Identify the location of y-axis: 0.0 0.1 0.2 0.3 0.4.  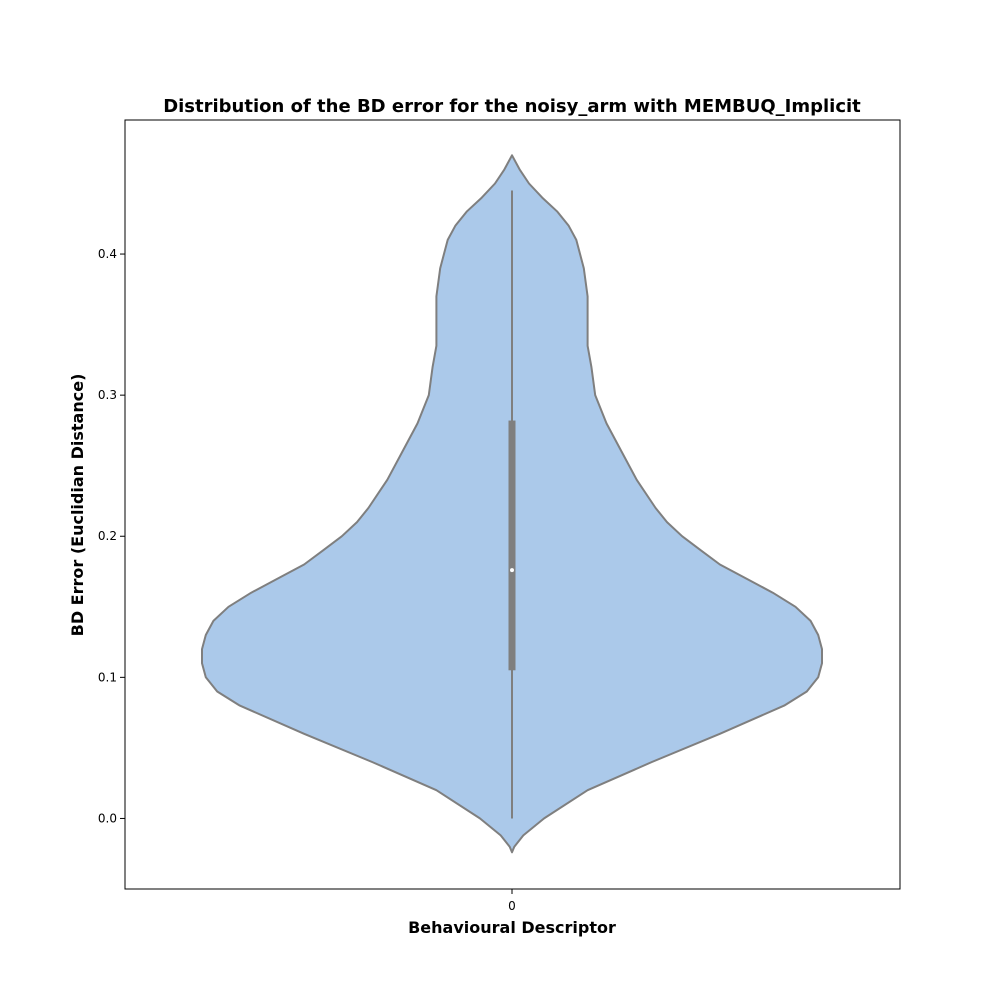
(111, 536).